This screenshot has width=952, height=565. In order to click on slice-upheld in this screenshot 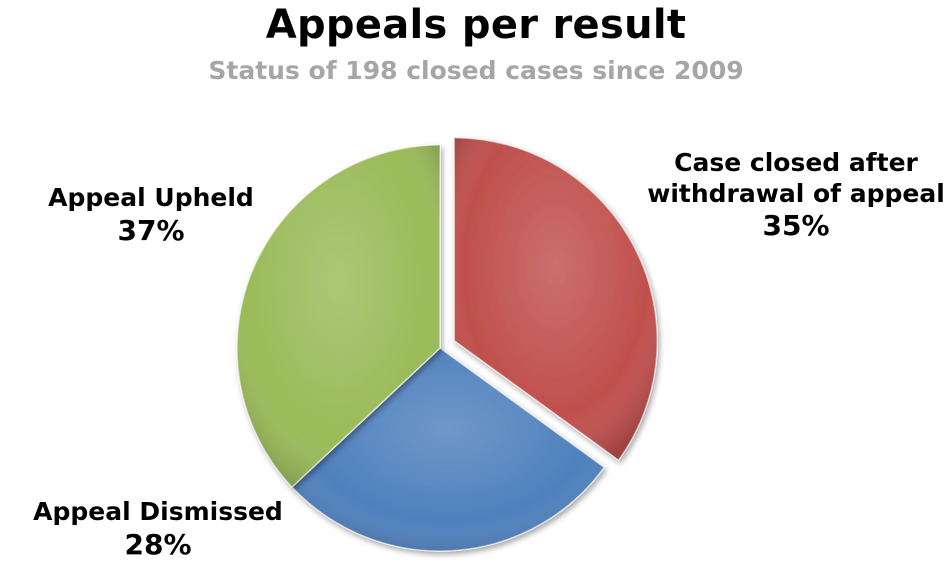, I will do `click(338, 316)`.